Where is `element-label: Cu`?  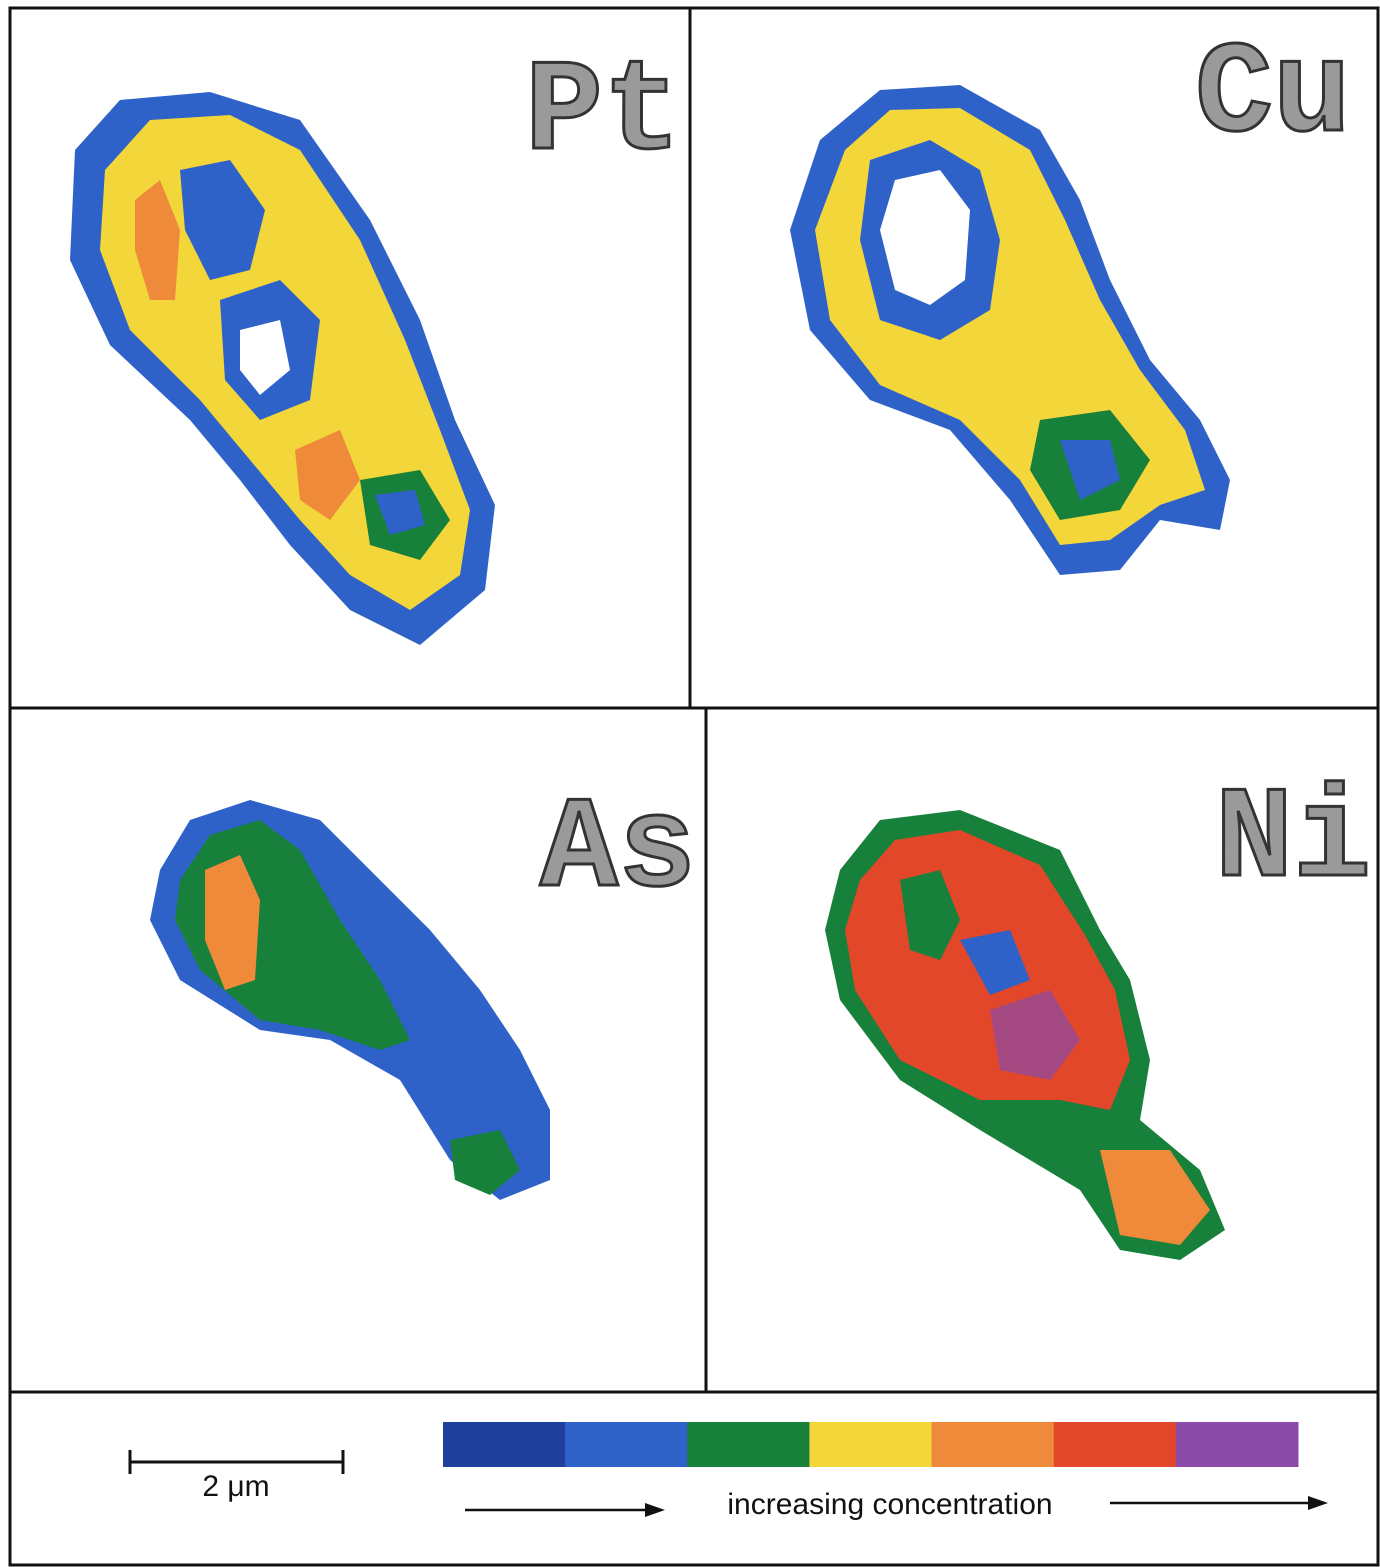
element-label: Cu is located at coordinates (1273, 96).